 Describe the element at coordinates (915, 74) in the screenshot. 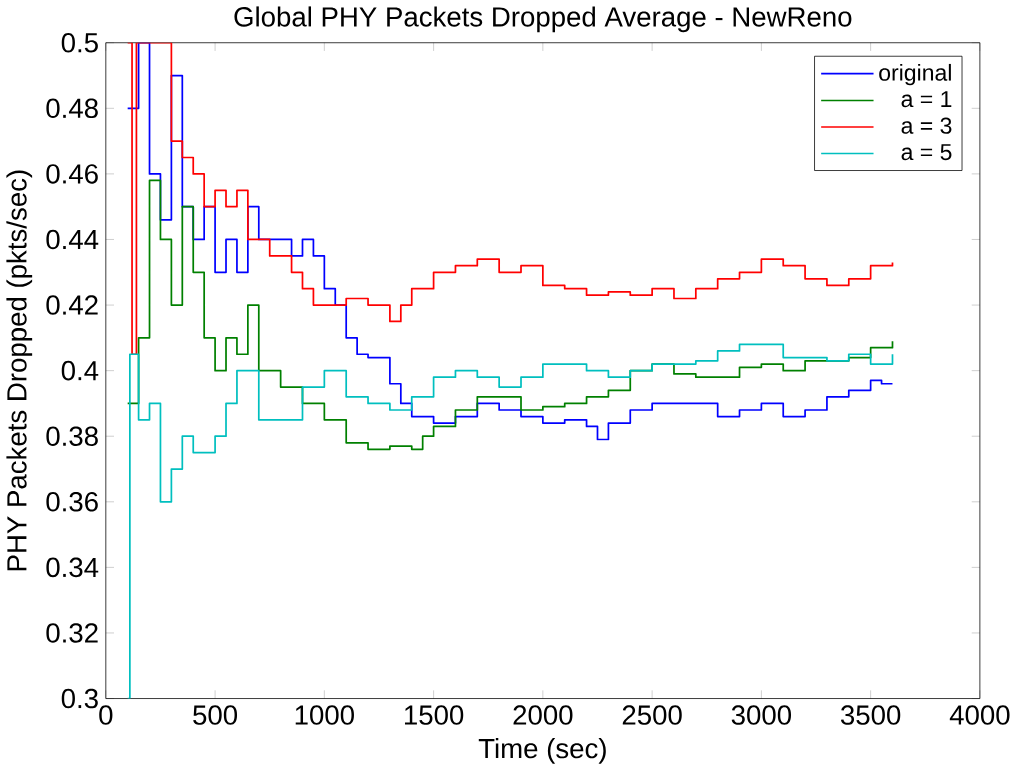

I see `legend-label: original` at that location.